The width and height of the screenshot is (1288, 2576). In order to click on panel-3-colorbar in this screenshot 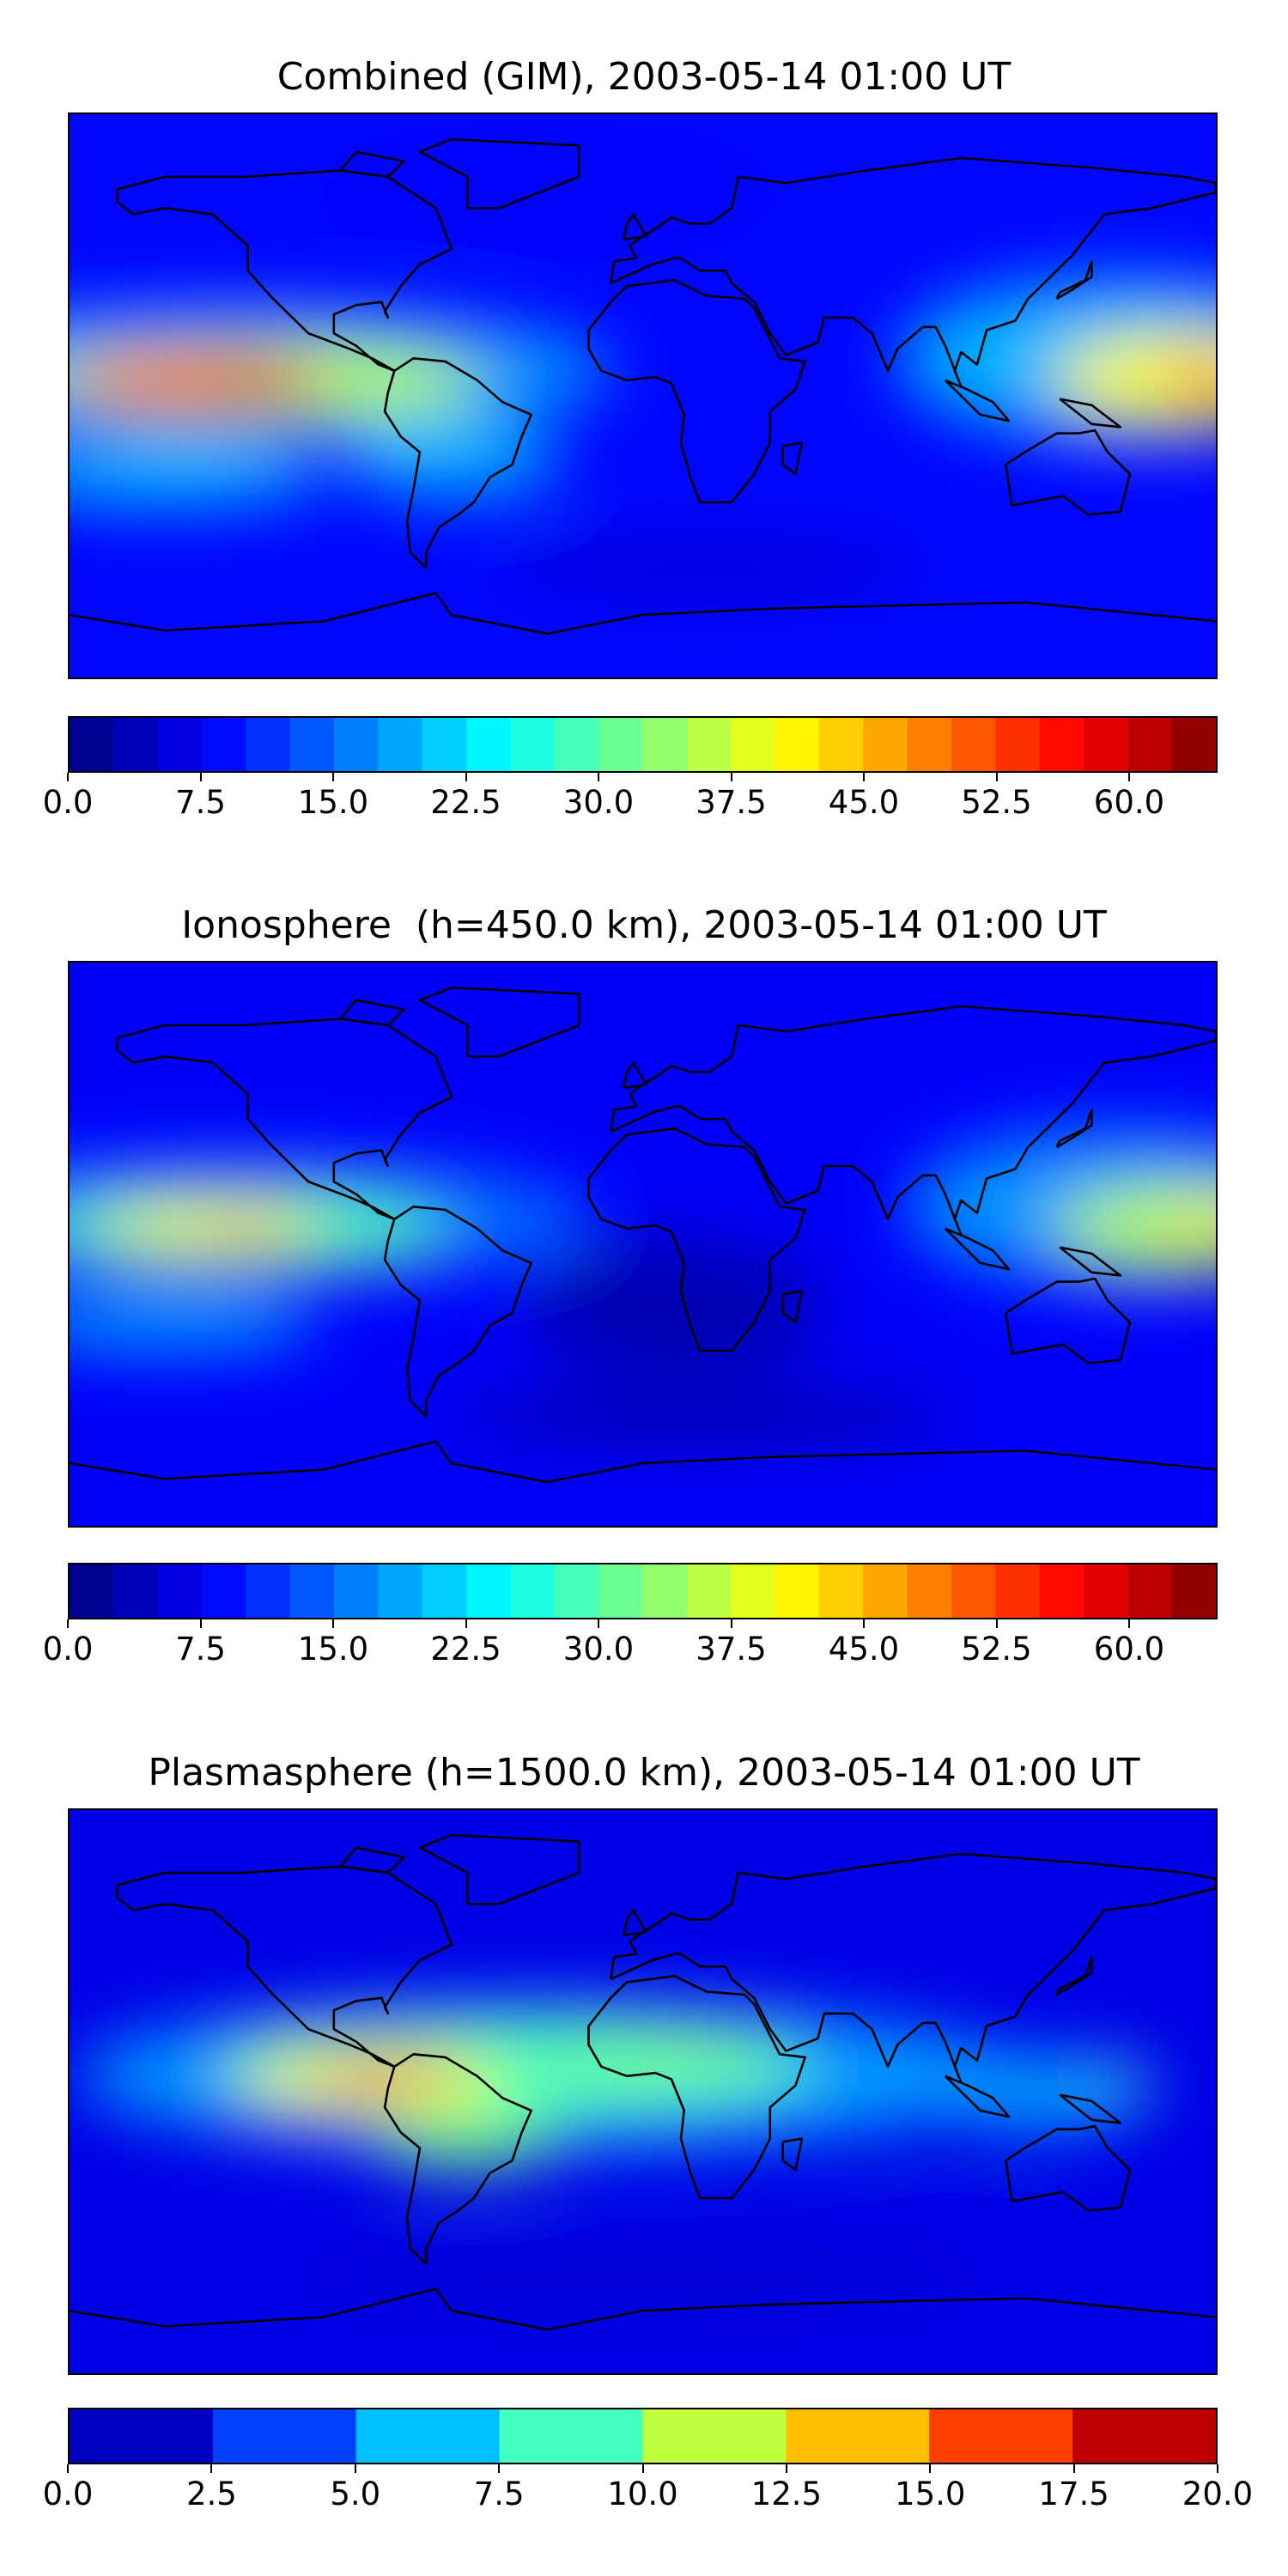, I will do `click(643, 2436)`.